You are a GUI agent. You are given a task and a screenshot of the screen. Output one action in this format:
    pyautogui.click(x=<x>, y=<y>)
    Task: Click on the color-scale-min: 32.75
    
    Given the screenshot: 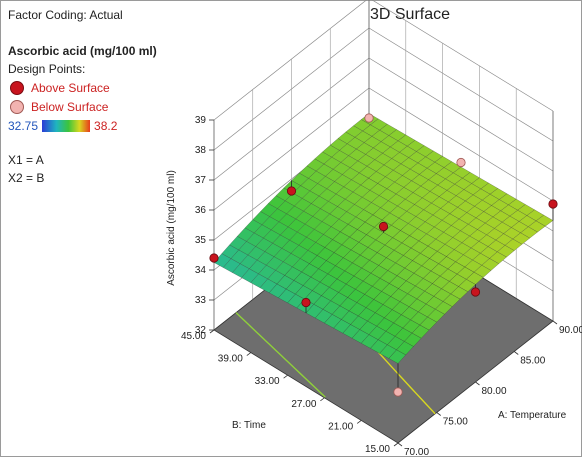 What is the action you would take?
    pyautogui.click(x=23, y=126)
    